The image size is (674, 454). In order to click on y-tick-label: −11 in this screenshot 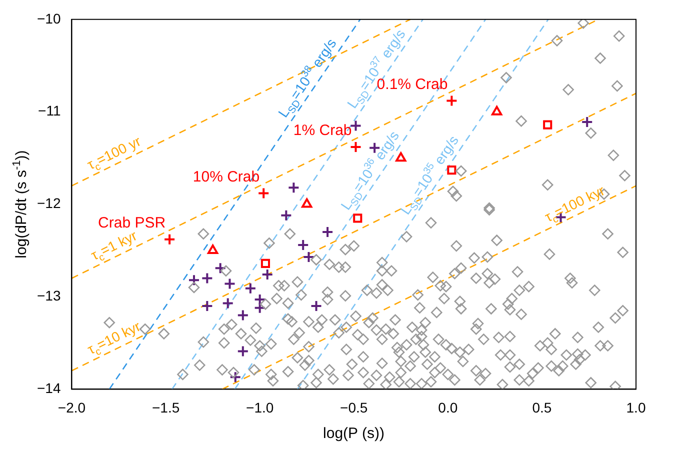, I will do `click(49, 110)`.